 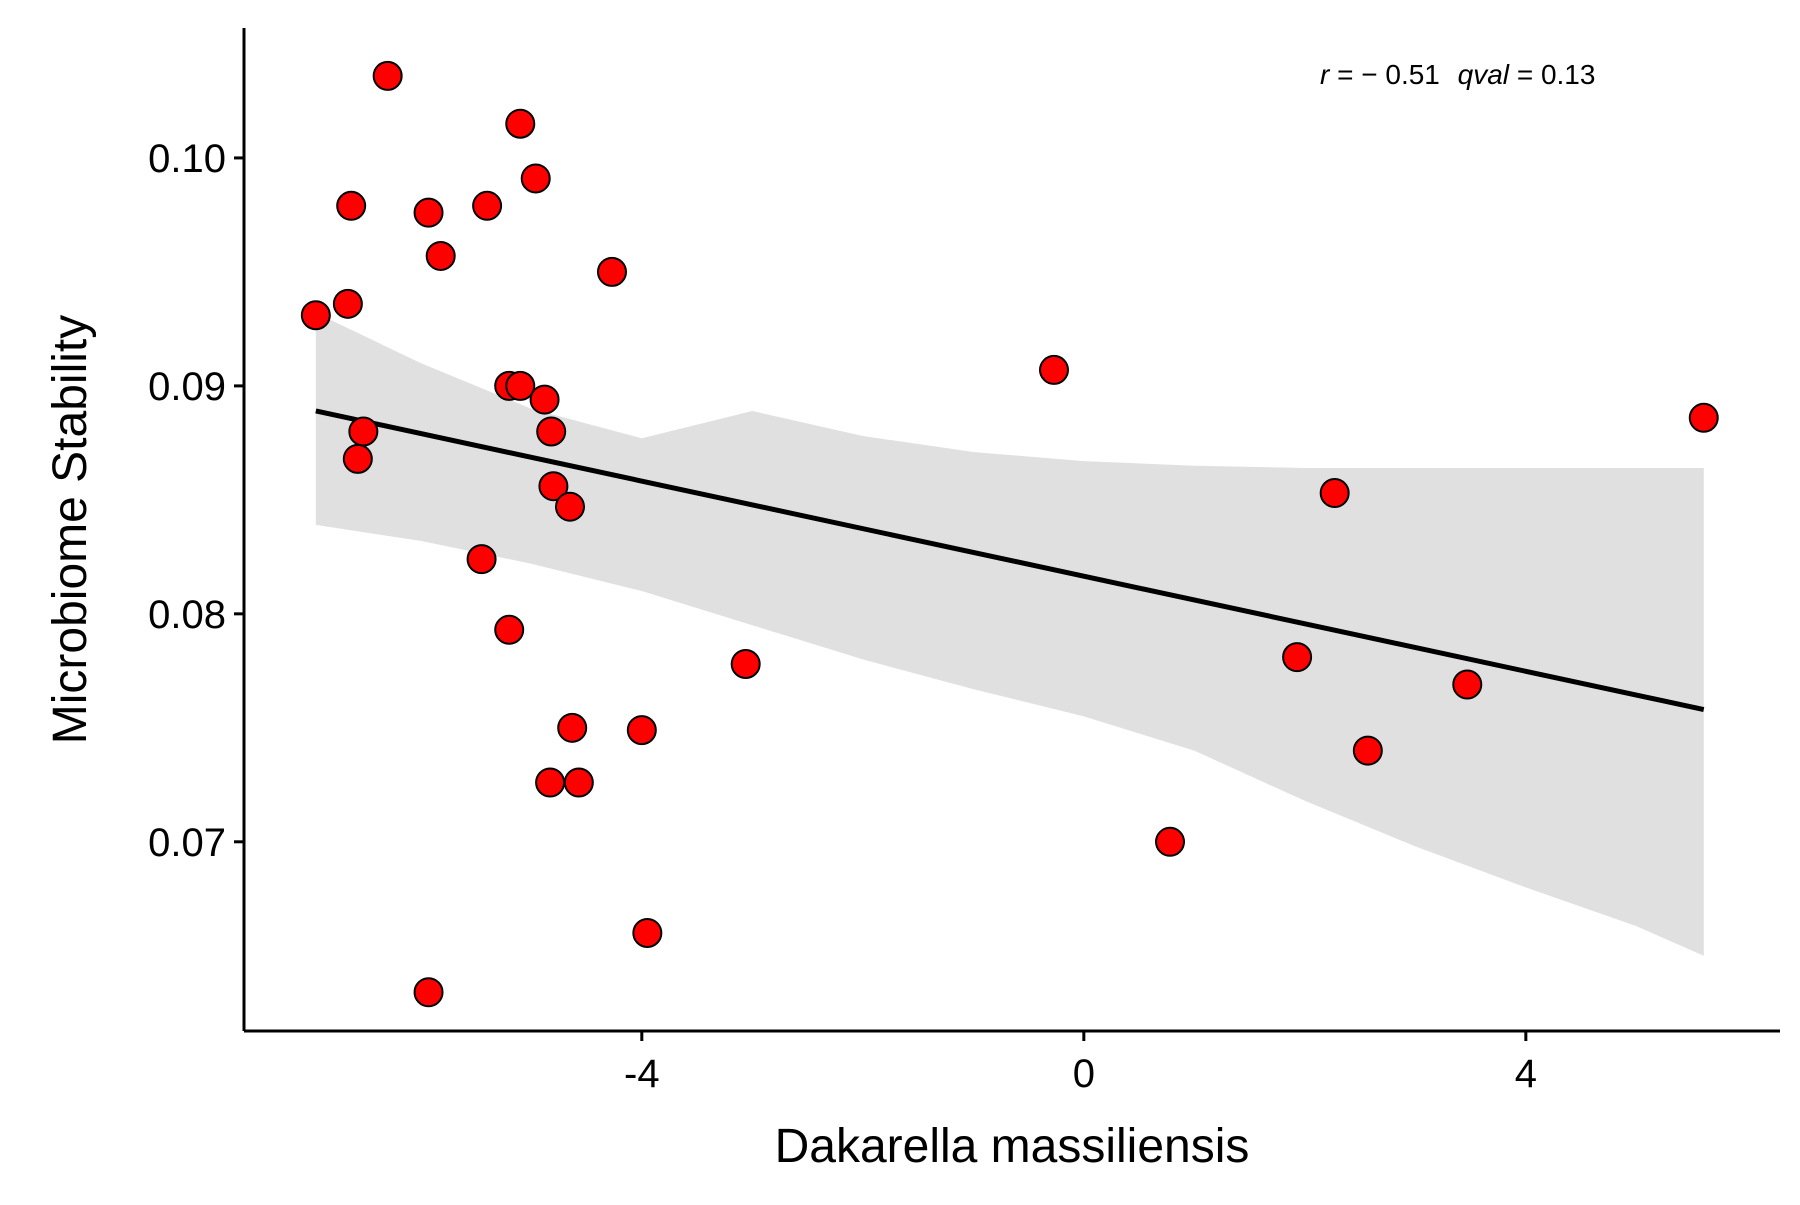 What do you see at coordinates (187, 159) in the screenshot?
I see `y-tick-label: 0.10` at bounding box center [187, 159].